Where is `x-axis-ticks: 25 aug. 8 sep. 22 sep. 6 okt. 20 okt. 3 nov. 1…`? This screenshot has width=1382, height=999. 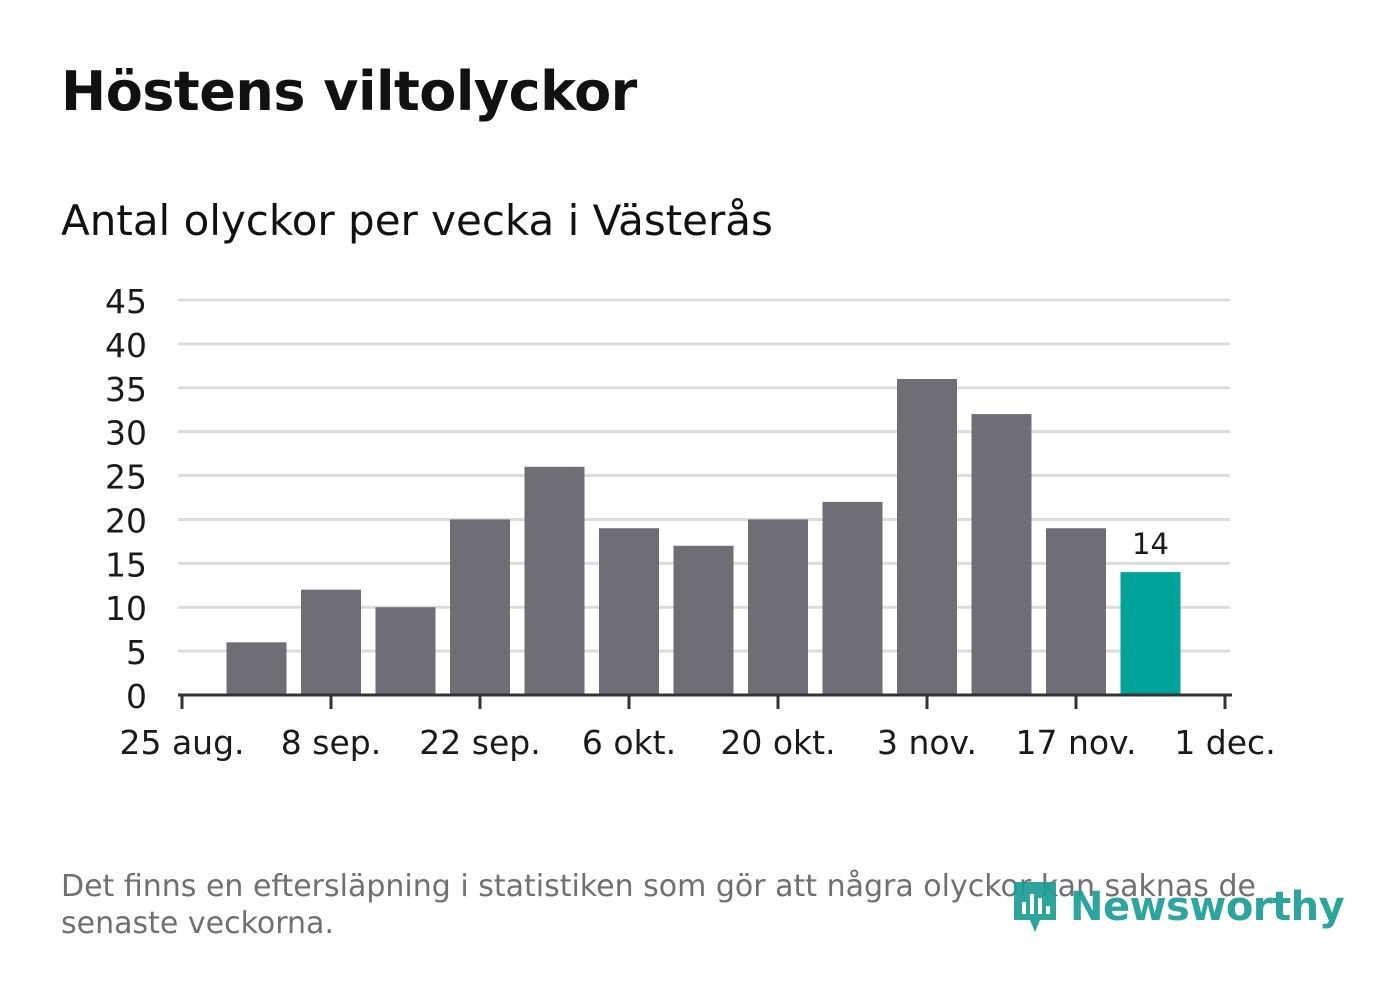 x-axis-ticks: 25 aug. 8 sep. 22 sep. 6 okt. 20 okt. 3 nov. 1… is located at coordinates (697, 728).